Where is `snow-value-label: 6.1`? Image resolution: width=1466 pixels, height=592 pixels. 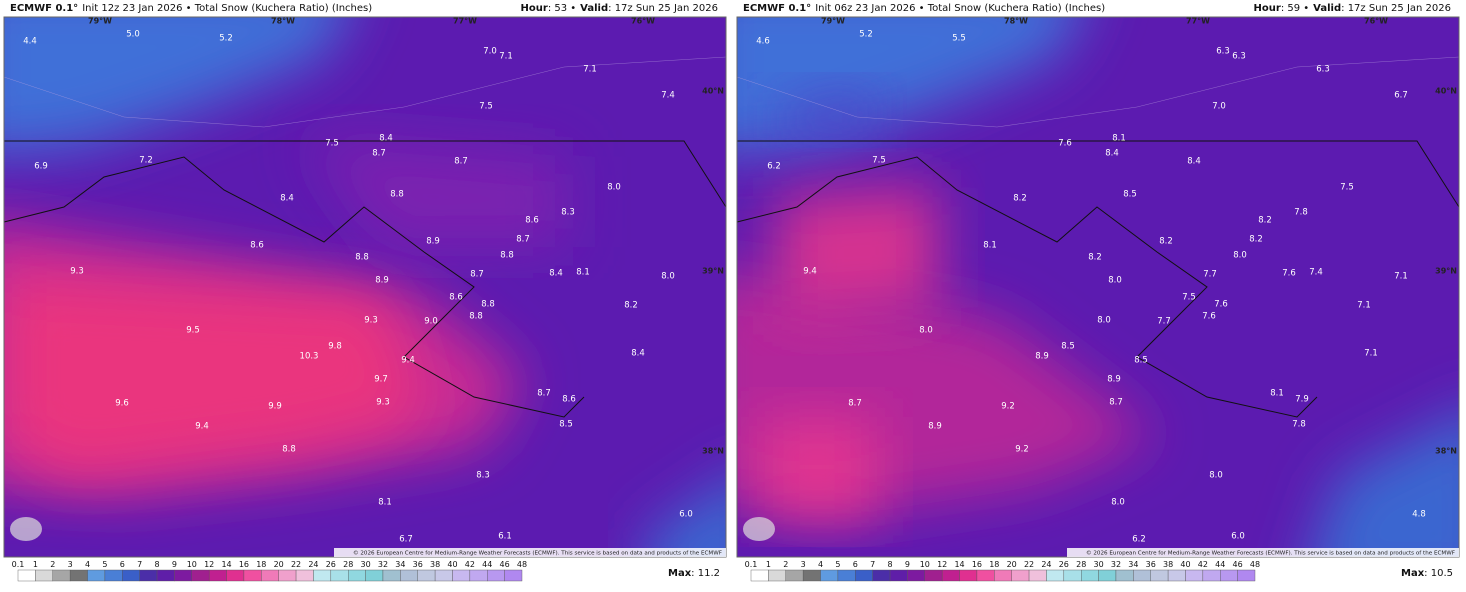 snow-value-label: 6.1 is located at coordinates (505, 537).